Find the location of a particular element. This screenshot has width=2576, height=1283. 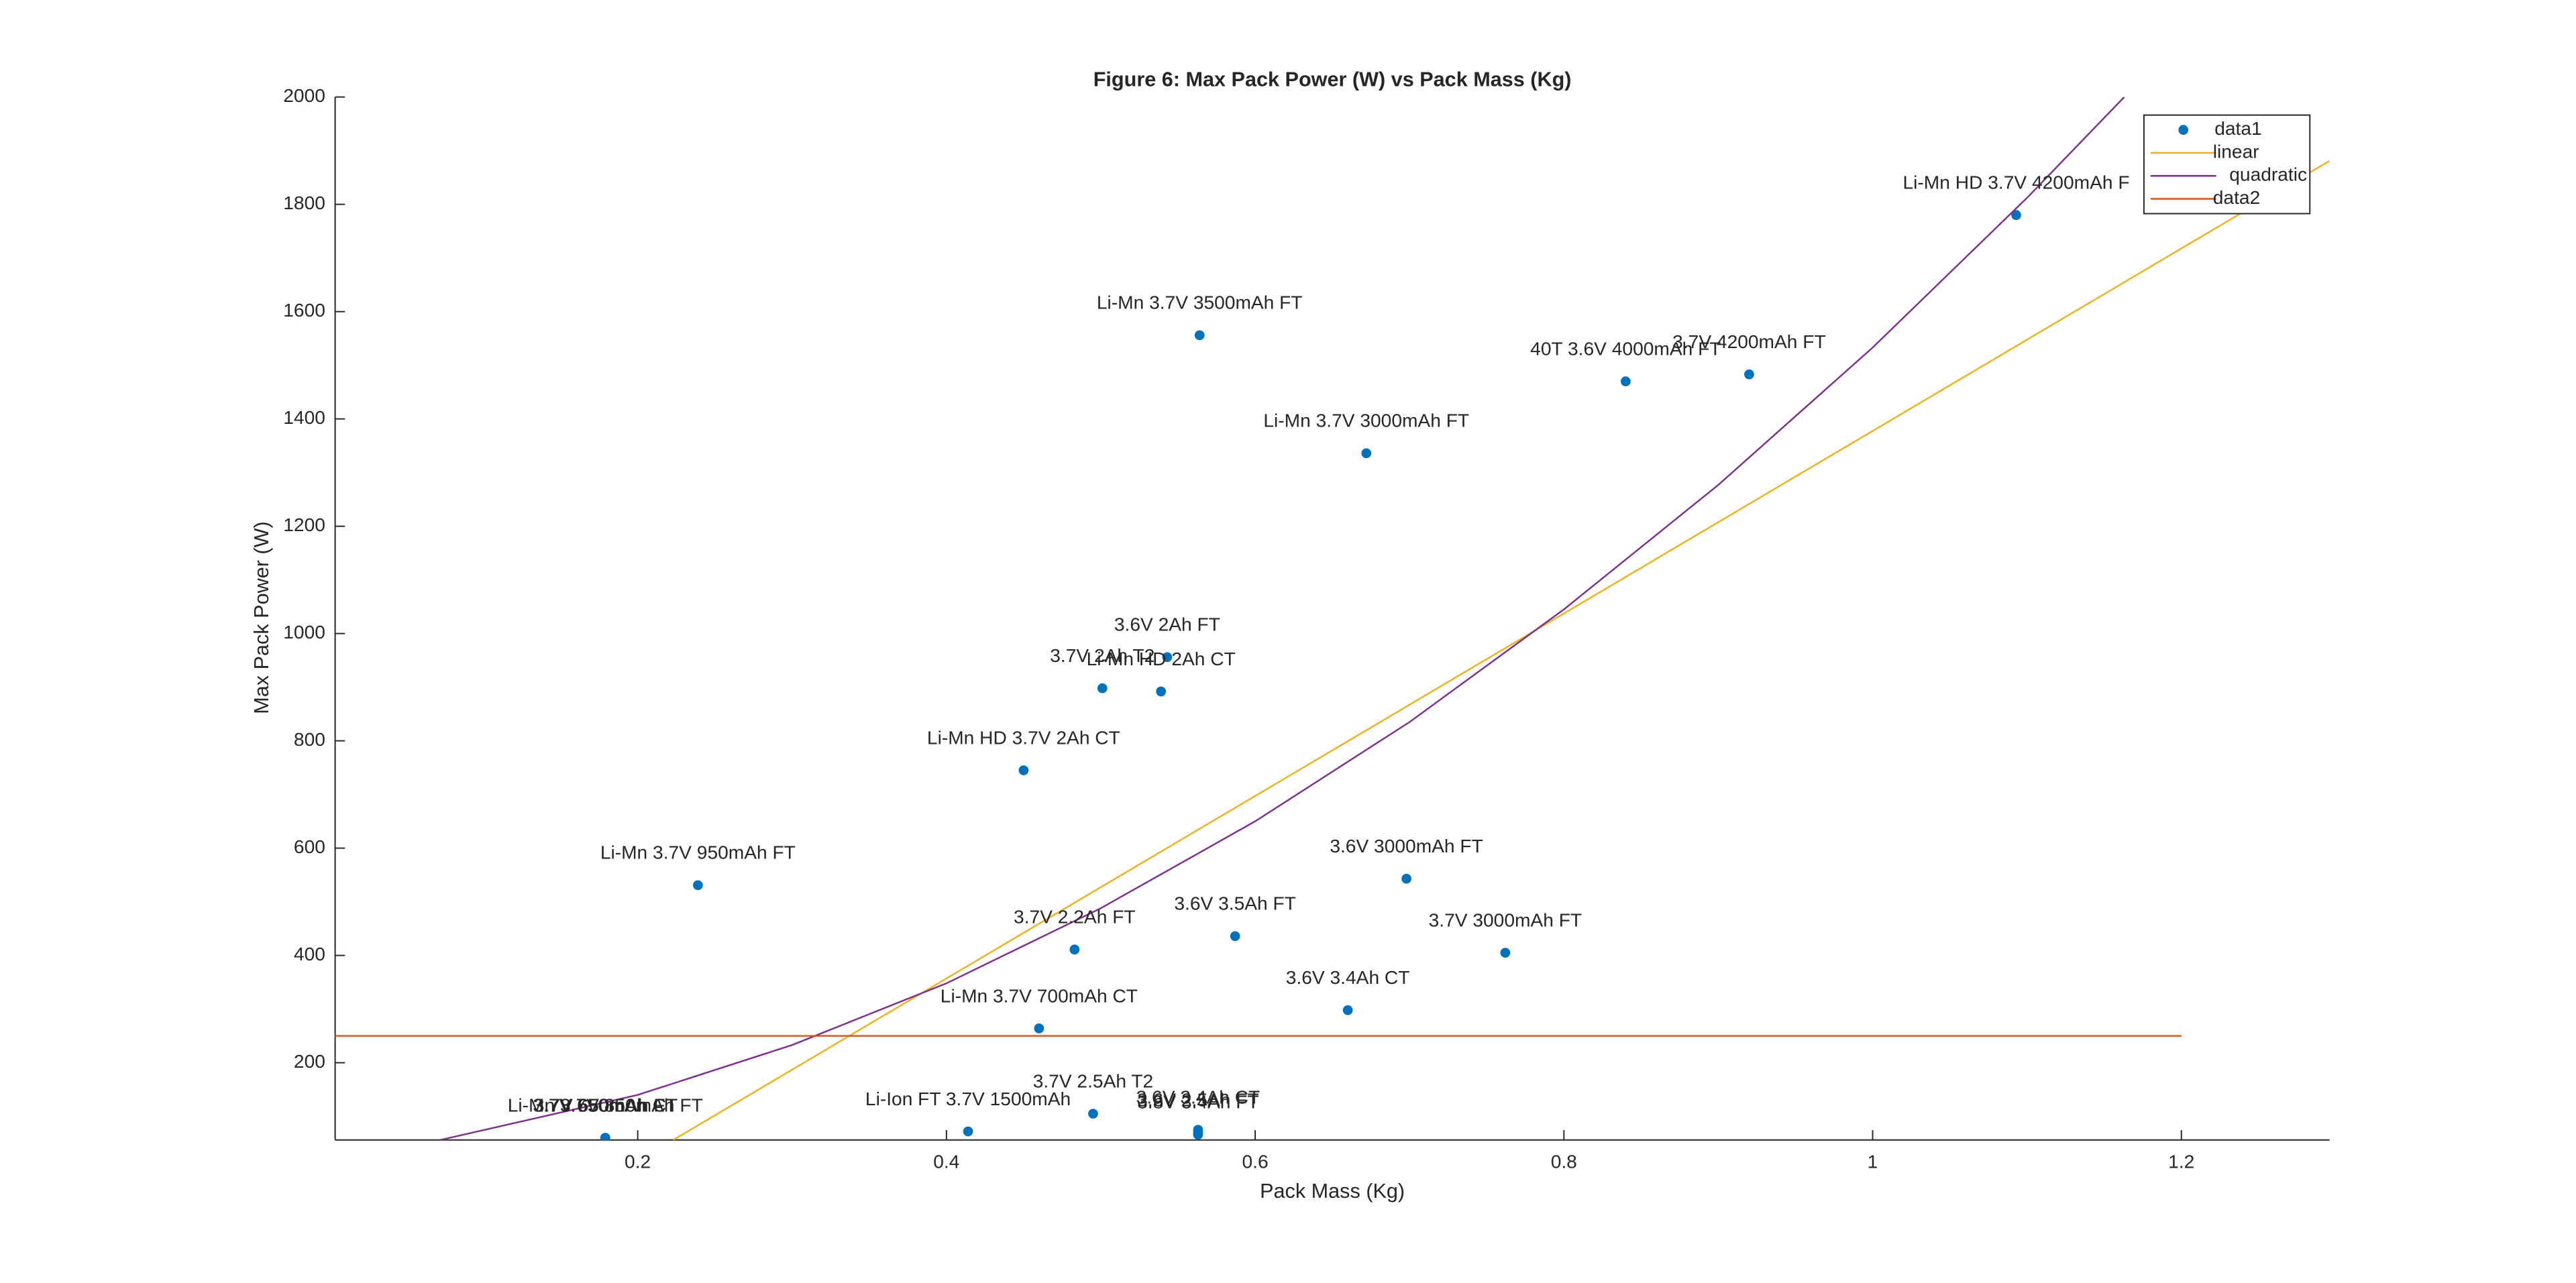

point-label: 3.7V 650mAh CT is located at coordinates (605, 1105).